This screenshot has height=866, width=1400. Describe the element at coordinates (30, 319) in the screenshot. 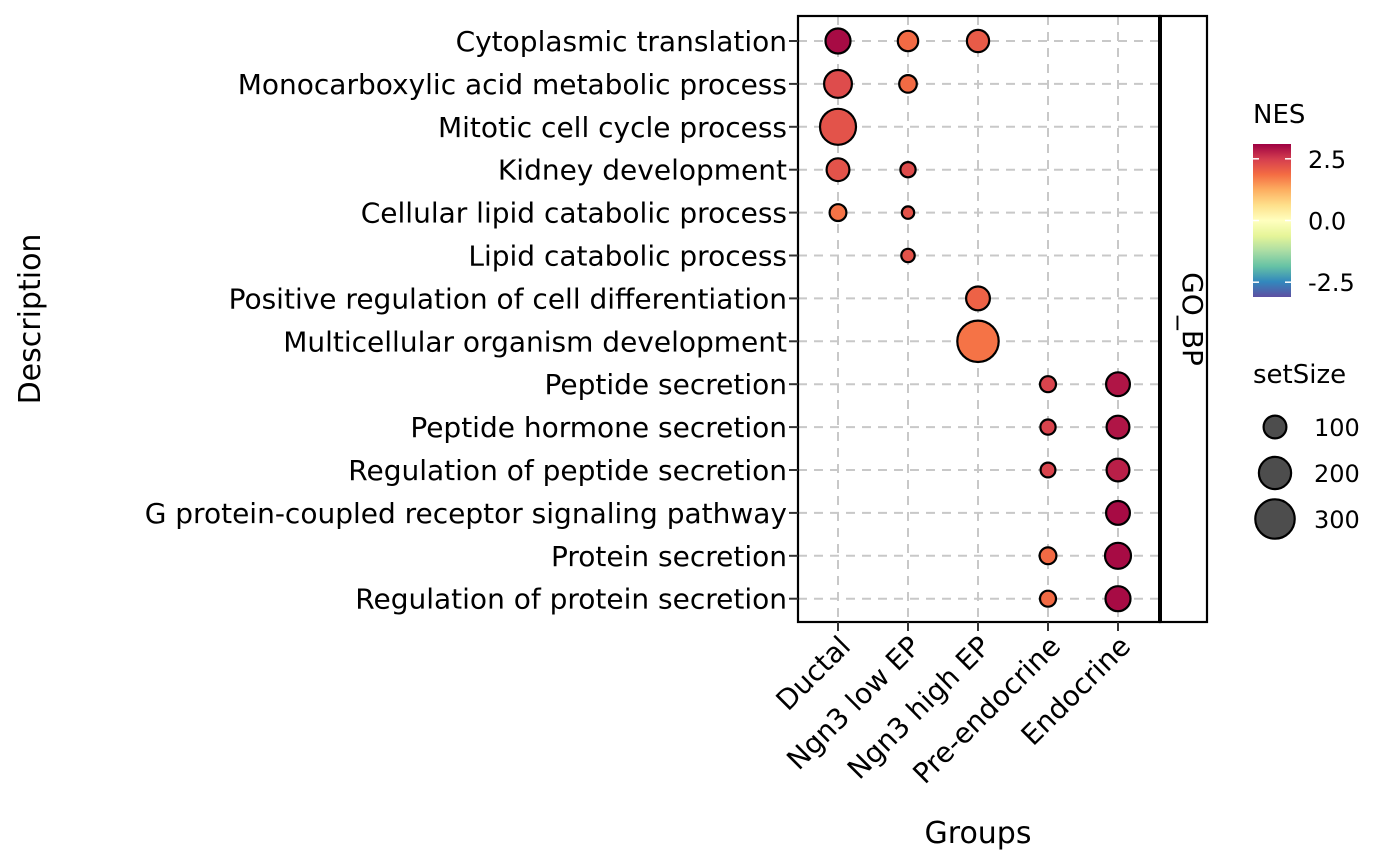

I see `y-axis-title: Description` at that location.